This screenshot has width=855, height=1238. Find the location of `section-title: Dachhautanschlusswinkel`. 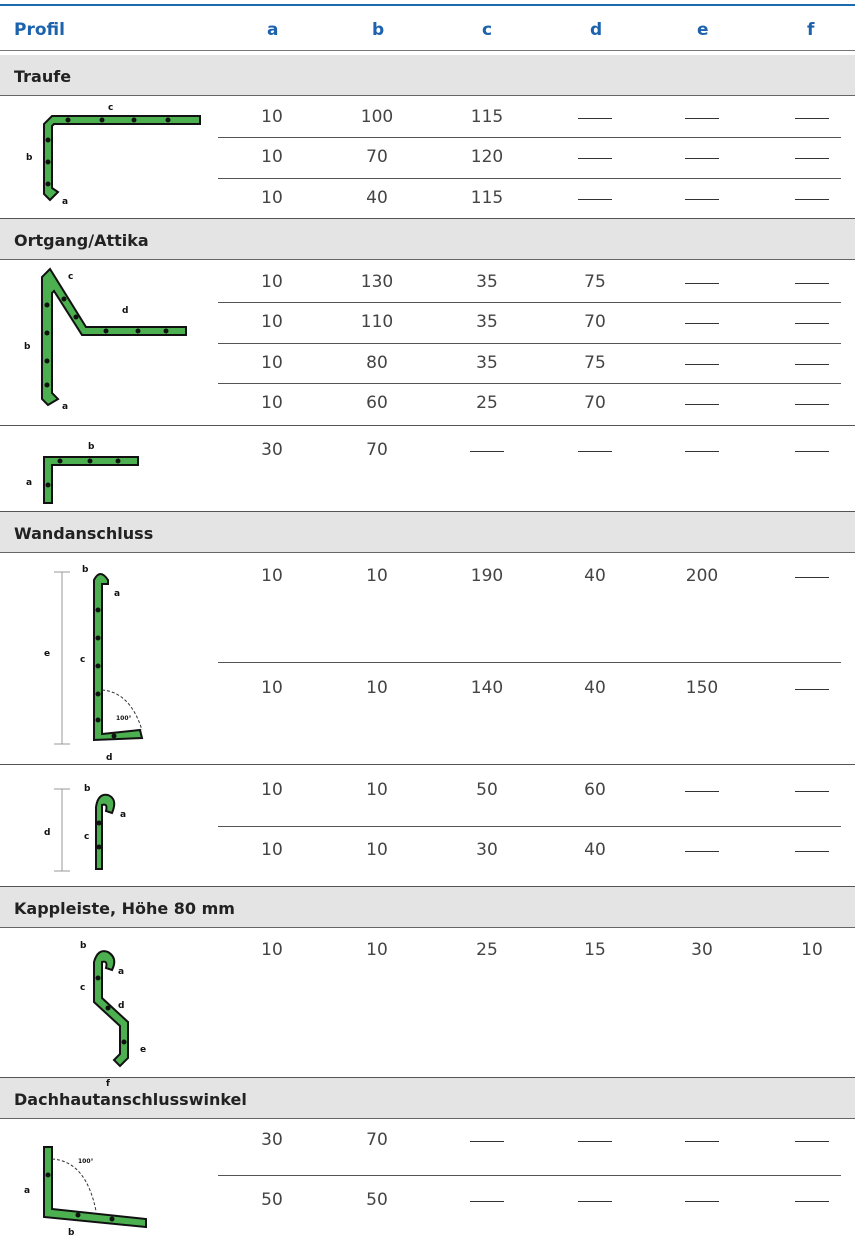

section-title: Dachhautanschlusswinkel is located at coordinates (130, 1099).